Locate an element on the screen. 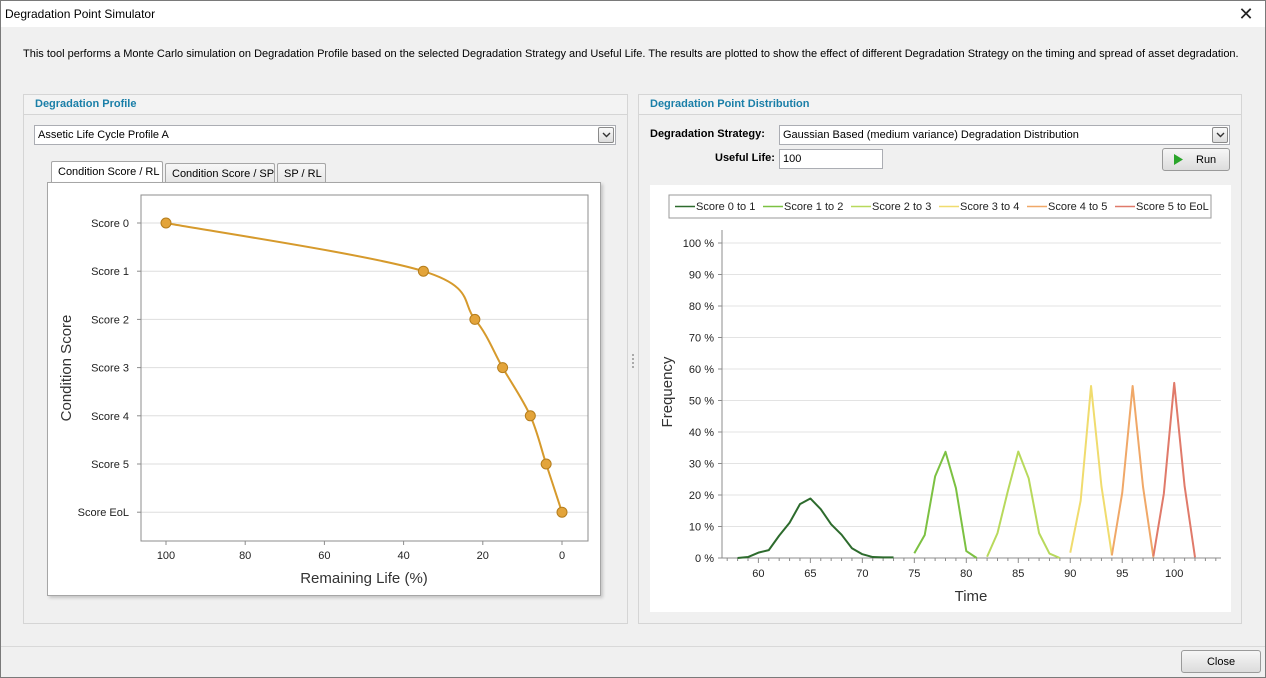  close-button: Close is located at coordinates (1221, 661).